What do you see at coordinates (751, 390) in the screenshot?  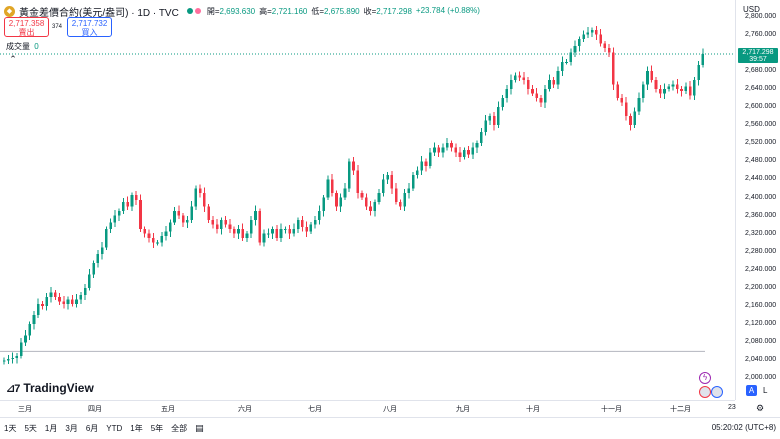 I see `auto-scale-button: A` at bounding box center [751, 390].